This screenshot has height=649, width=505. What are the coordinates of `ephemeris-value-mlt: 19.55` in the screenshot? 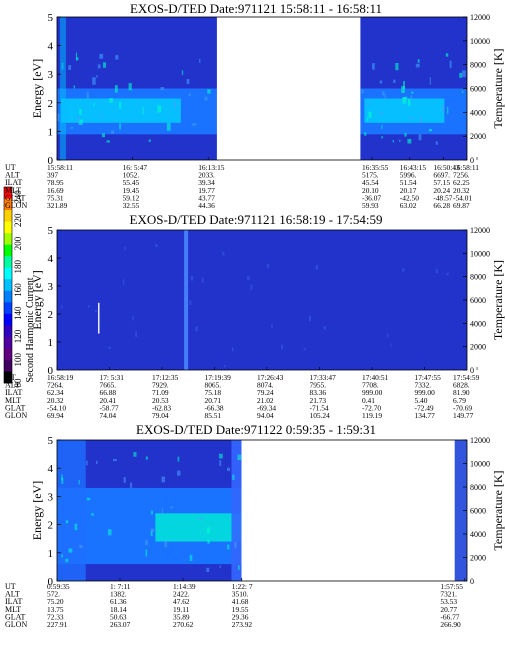 It's located at (240, 609).